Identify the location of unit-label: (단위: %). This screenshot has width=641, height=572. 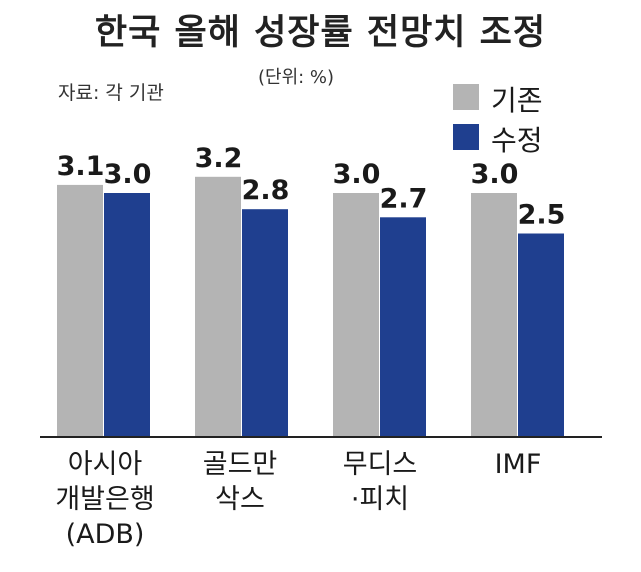
(296, 77).